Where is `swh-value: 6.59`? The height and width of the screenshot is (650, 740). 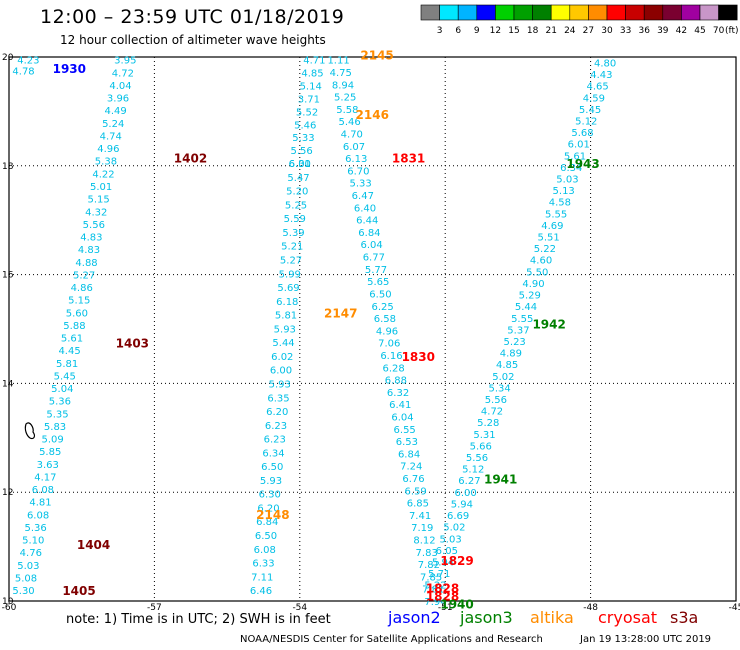 swh-value: 6.59 is located at coordinates (416, 491).